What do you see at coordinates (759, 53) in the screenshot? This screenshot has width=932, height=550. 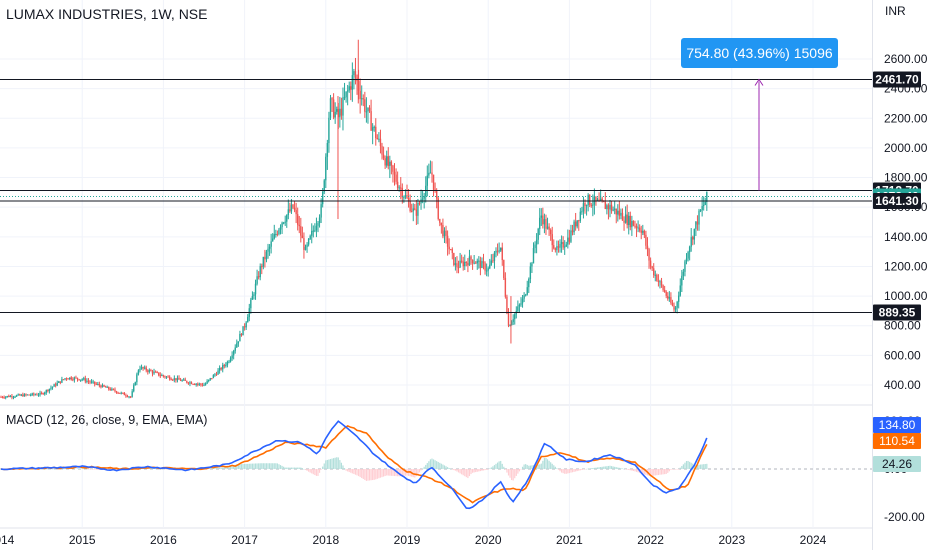 I see `measure-label: 754.80 (43.96%) 15096` at bounding box center [759, 53].